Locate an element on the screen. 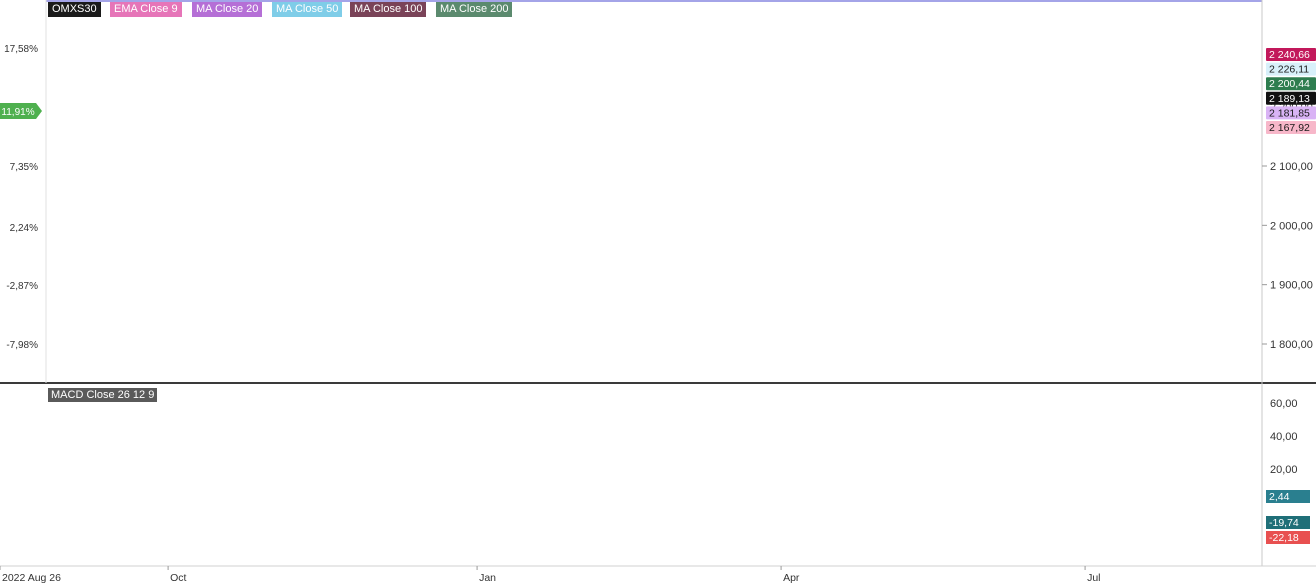  price-badge-label: 2 189,13 is located at coordinates (1289, 99).